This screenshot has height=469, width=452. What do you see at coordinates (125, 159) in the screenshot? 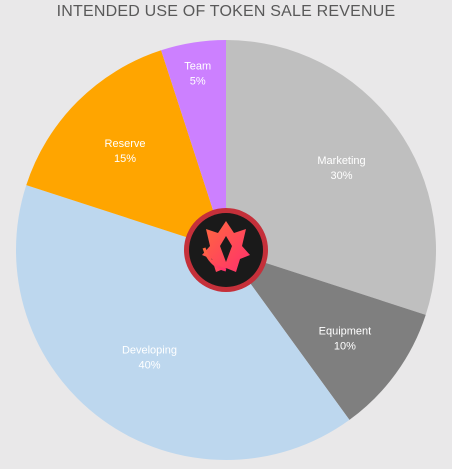
I see `slice-value-reserve: 15%` at bounding box center [125, 159].